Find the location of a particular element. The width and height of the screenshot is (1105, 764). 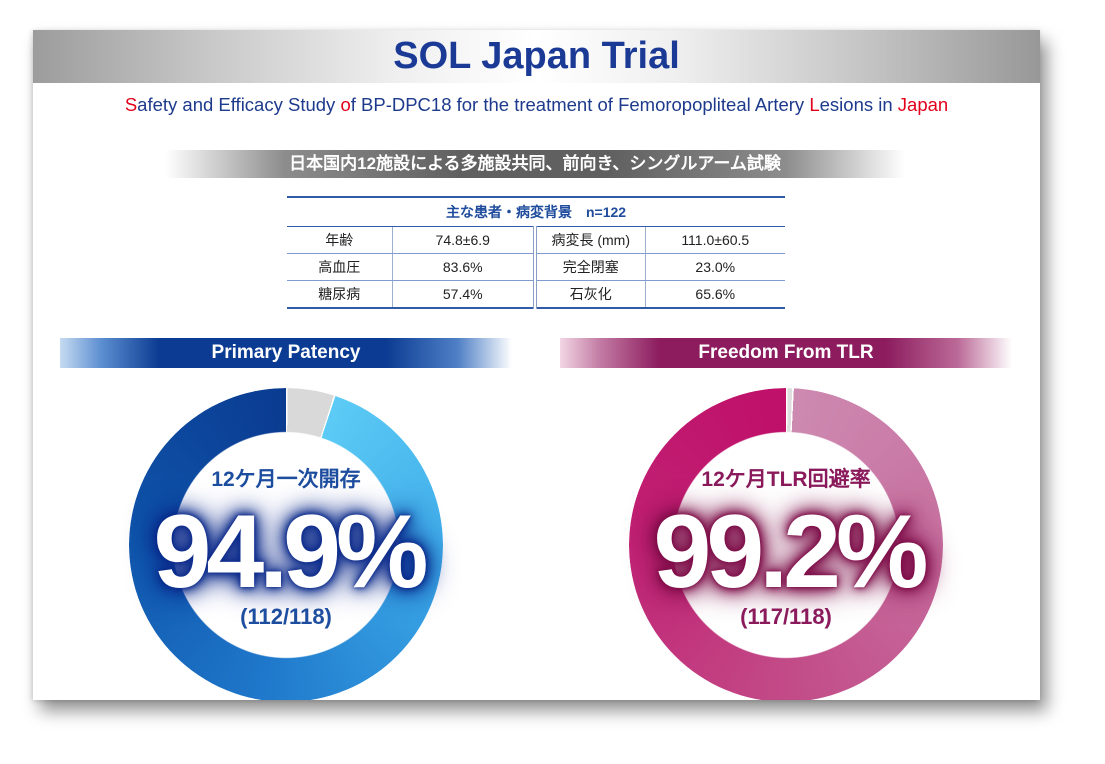

donut-value-label: 94.9% is located at coordinates (291, 552).